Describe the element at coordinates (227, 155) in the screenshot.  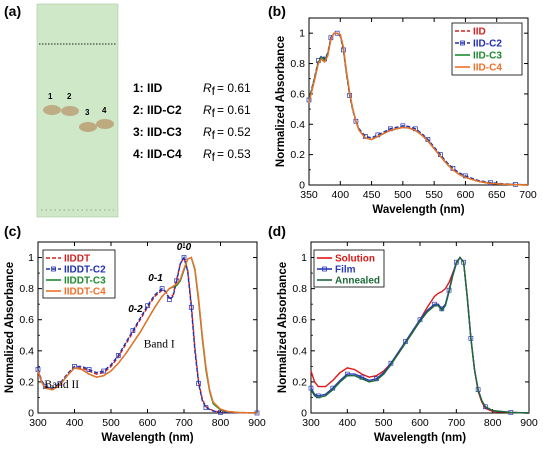
I see `rf-entry-4-rf: Rf = 0.53` at that location.